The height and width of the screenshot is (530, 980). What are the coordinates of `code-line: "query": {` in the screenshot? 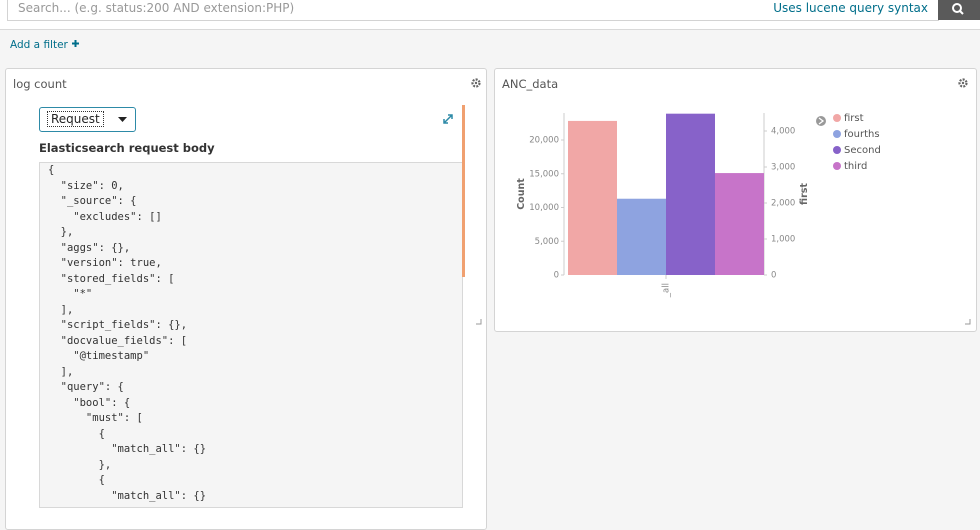 It's located at (86, 387).